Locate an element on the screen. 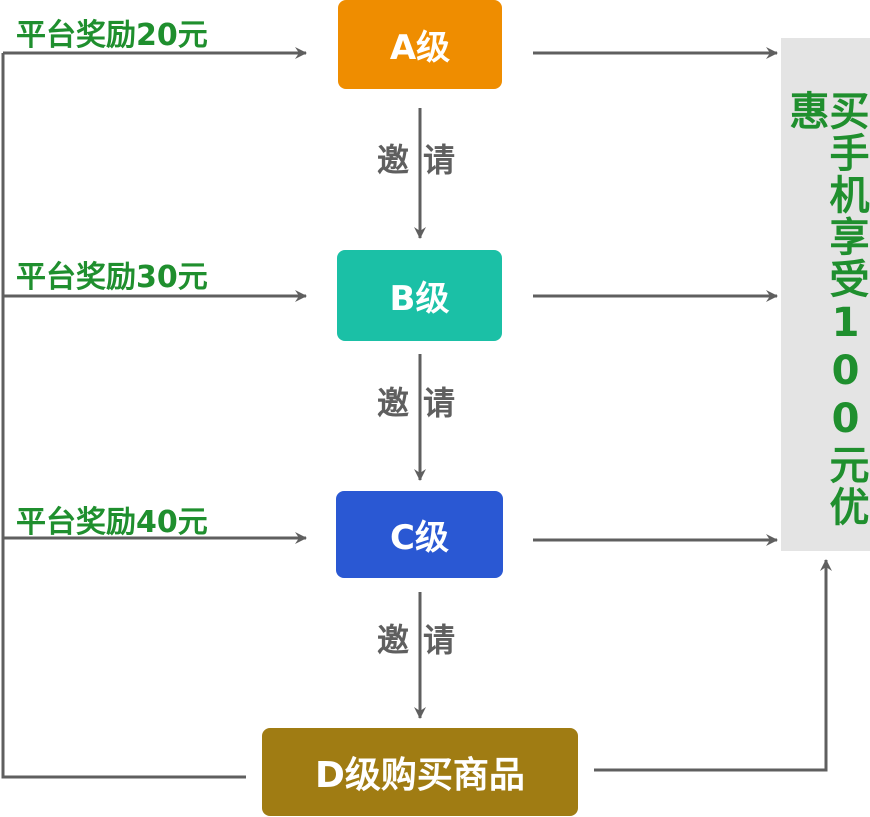 Image resolution: width=870 pixels, height=817 pixels. level-b-box: B级 is located at coordinates (419, 295).